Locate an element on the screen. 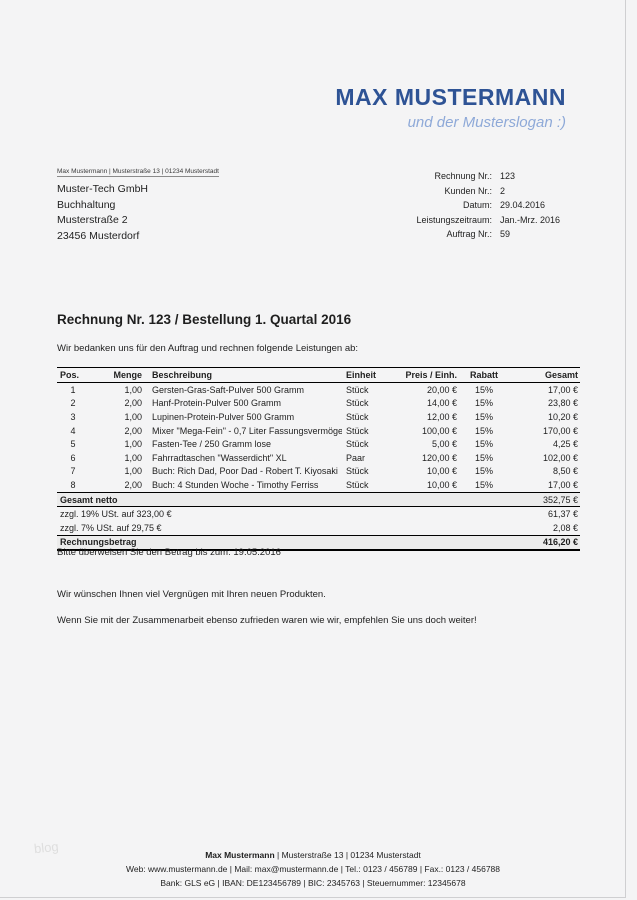 This screenshot has width=637, height=900. item-cell: 6 is located at coordinates (73, 457).